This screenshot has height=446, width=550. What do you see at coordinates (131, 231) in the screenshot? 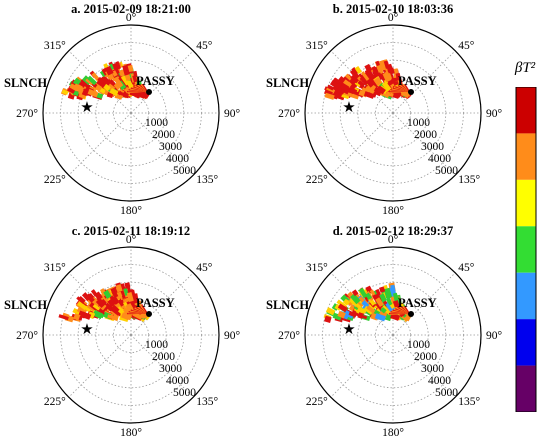
I see `panel-title: c. 2015-02-11 18:19:12` at bounding box center [131, 231].